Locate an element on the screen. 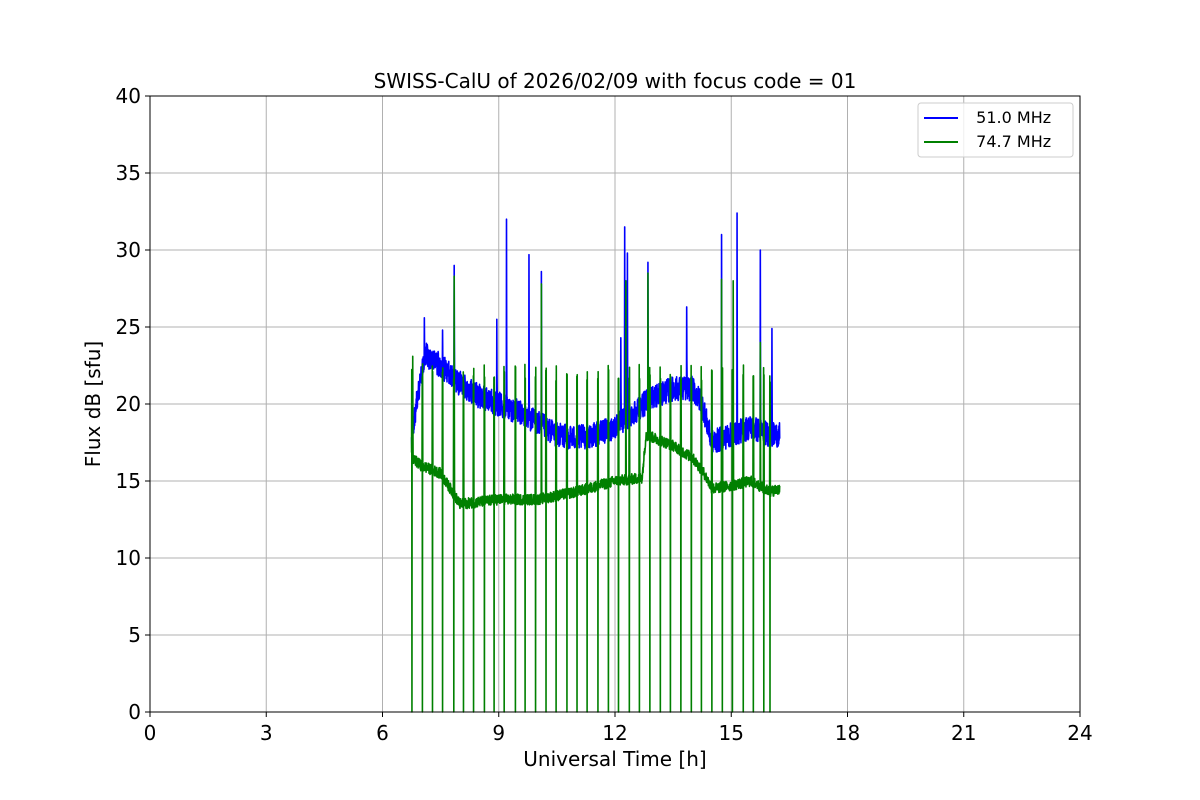 The image size is (1200, 800). y-axis-label: Flux dB [sfu] is located at coordinates (93, 404).